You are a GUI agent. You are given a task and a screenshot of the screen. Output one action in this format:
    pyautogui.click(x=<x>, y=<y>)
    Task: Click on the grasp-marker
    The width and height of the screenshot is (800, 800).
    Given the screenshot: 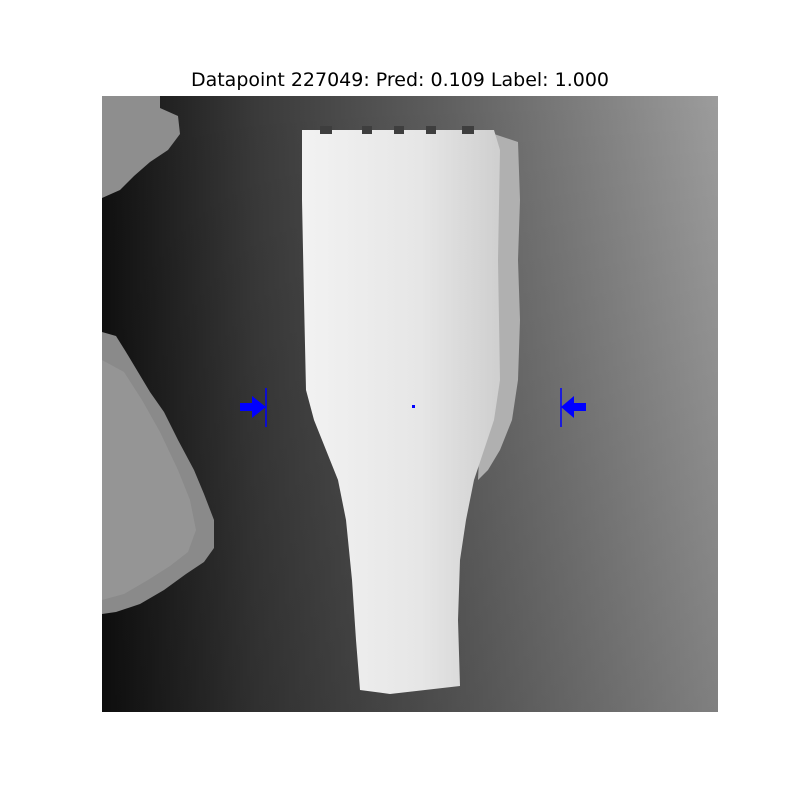 What is the action you would take?
    pyautogui.click(x=413, y=407)
    